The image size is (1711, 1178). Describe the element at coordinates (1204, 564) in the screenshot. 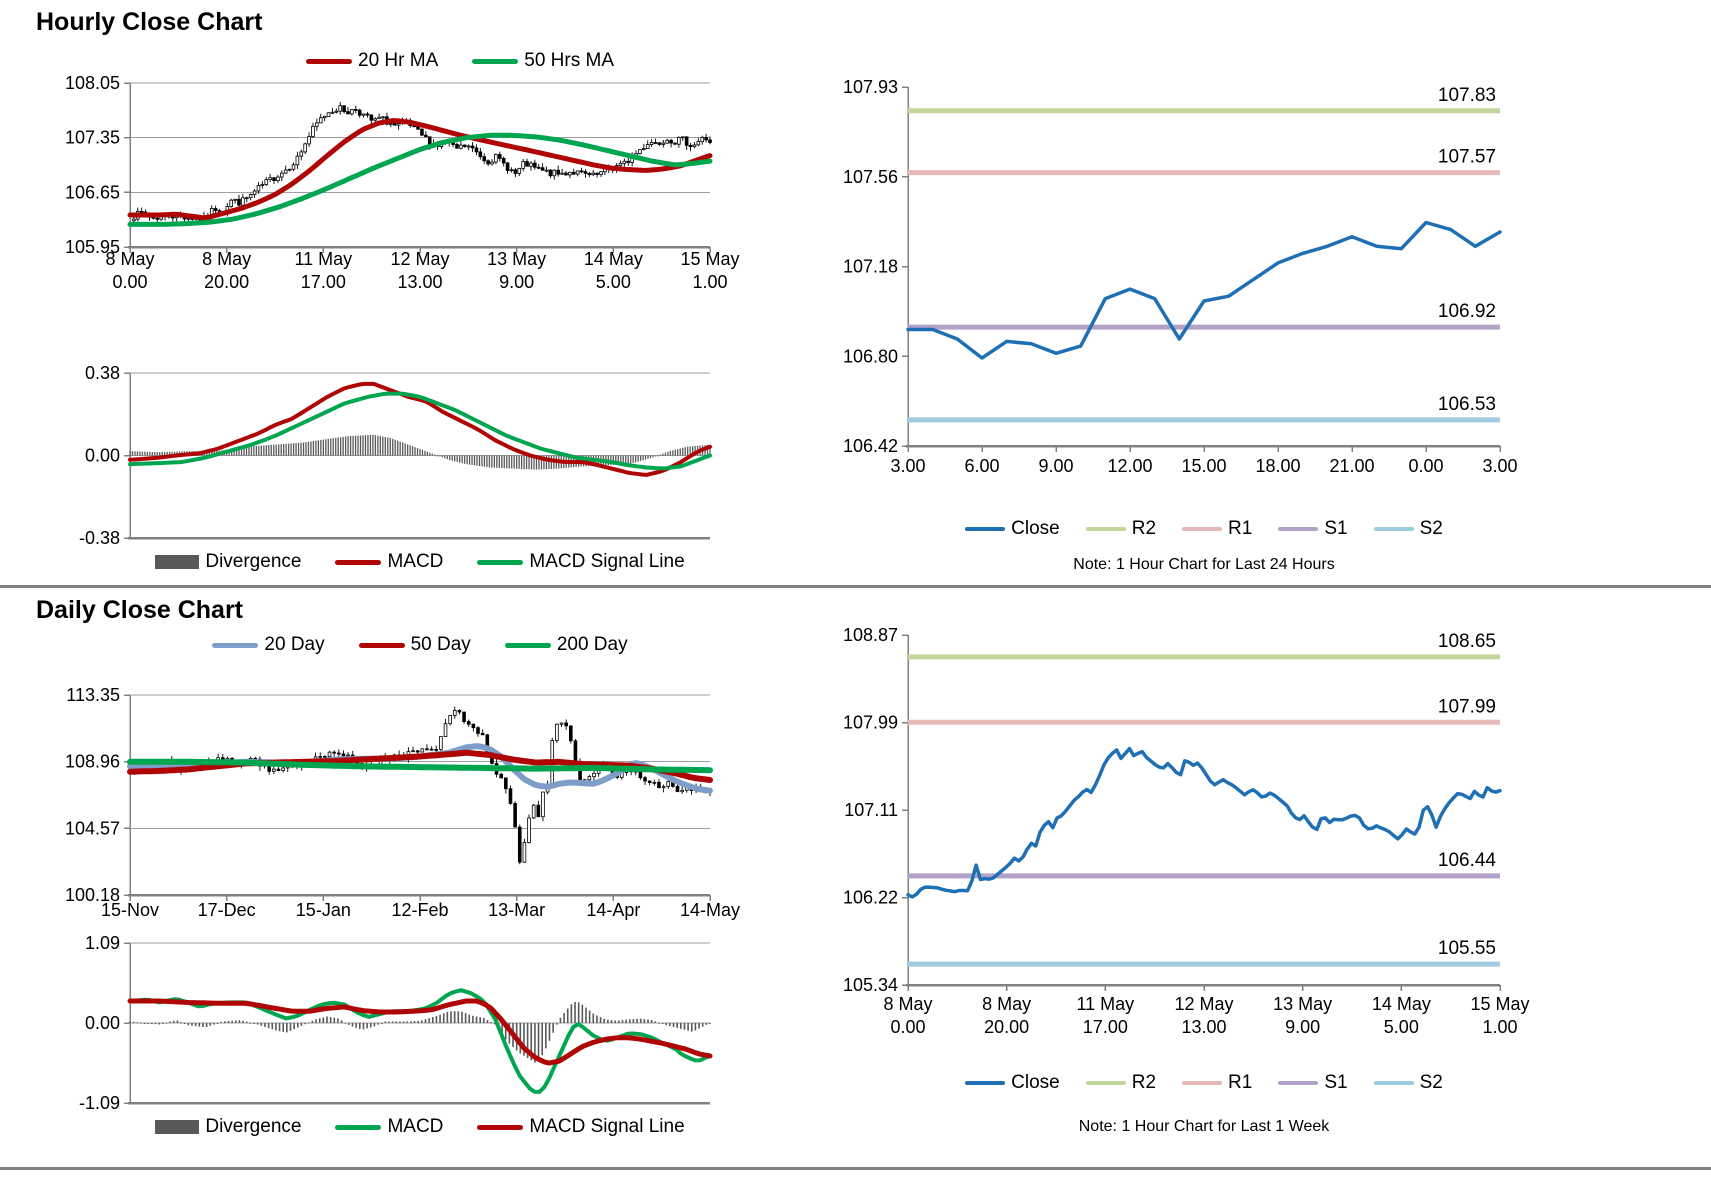

I see `hourly-pivot-note: Note: 1 Hour Chart for Last 24 Hours` at that location.